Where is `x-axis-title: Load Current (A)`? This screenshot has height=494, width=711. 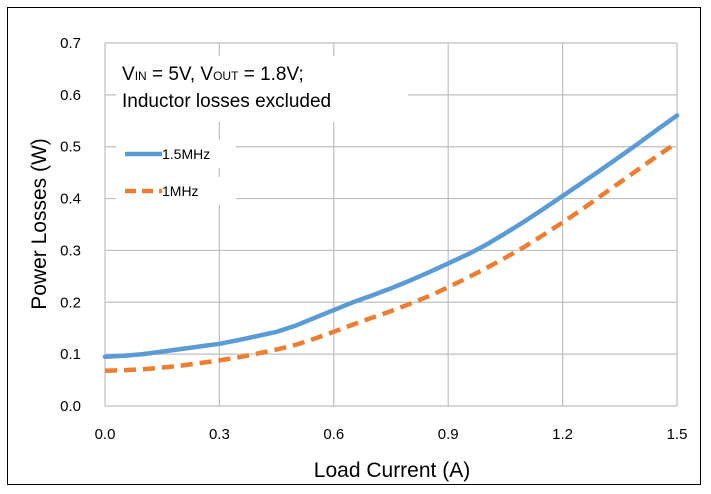 x-axis-title: Load Current (A) is located at coordinates (392, 470).